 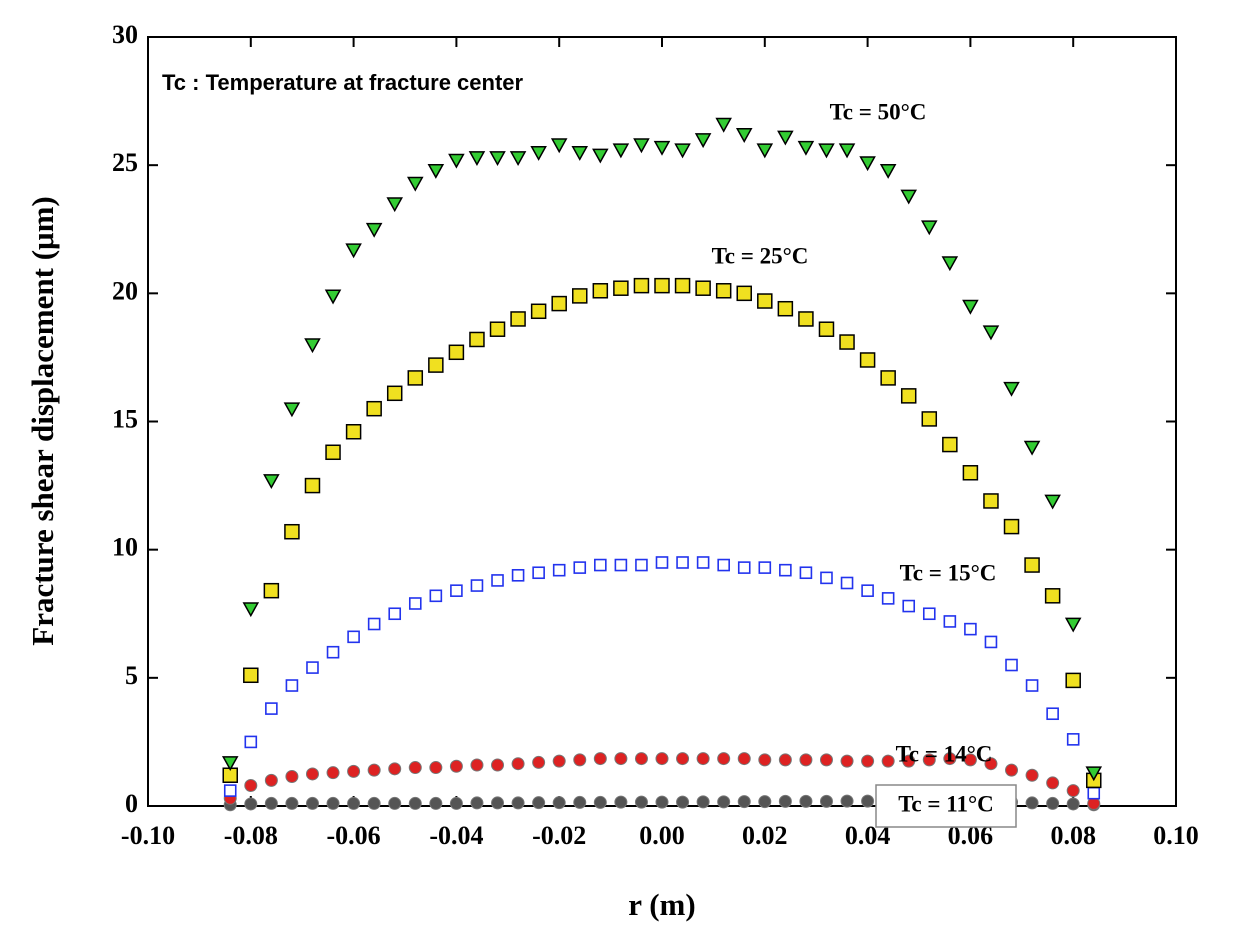 I want to click on y-tick-label: 15, so click(x=125, y=418).